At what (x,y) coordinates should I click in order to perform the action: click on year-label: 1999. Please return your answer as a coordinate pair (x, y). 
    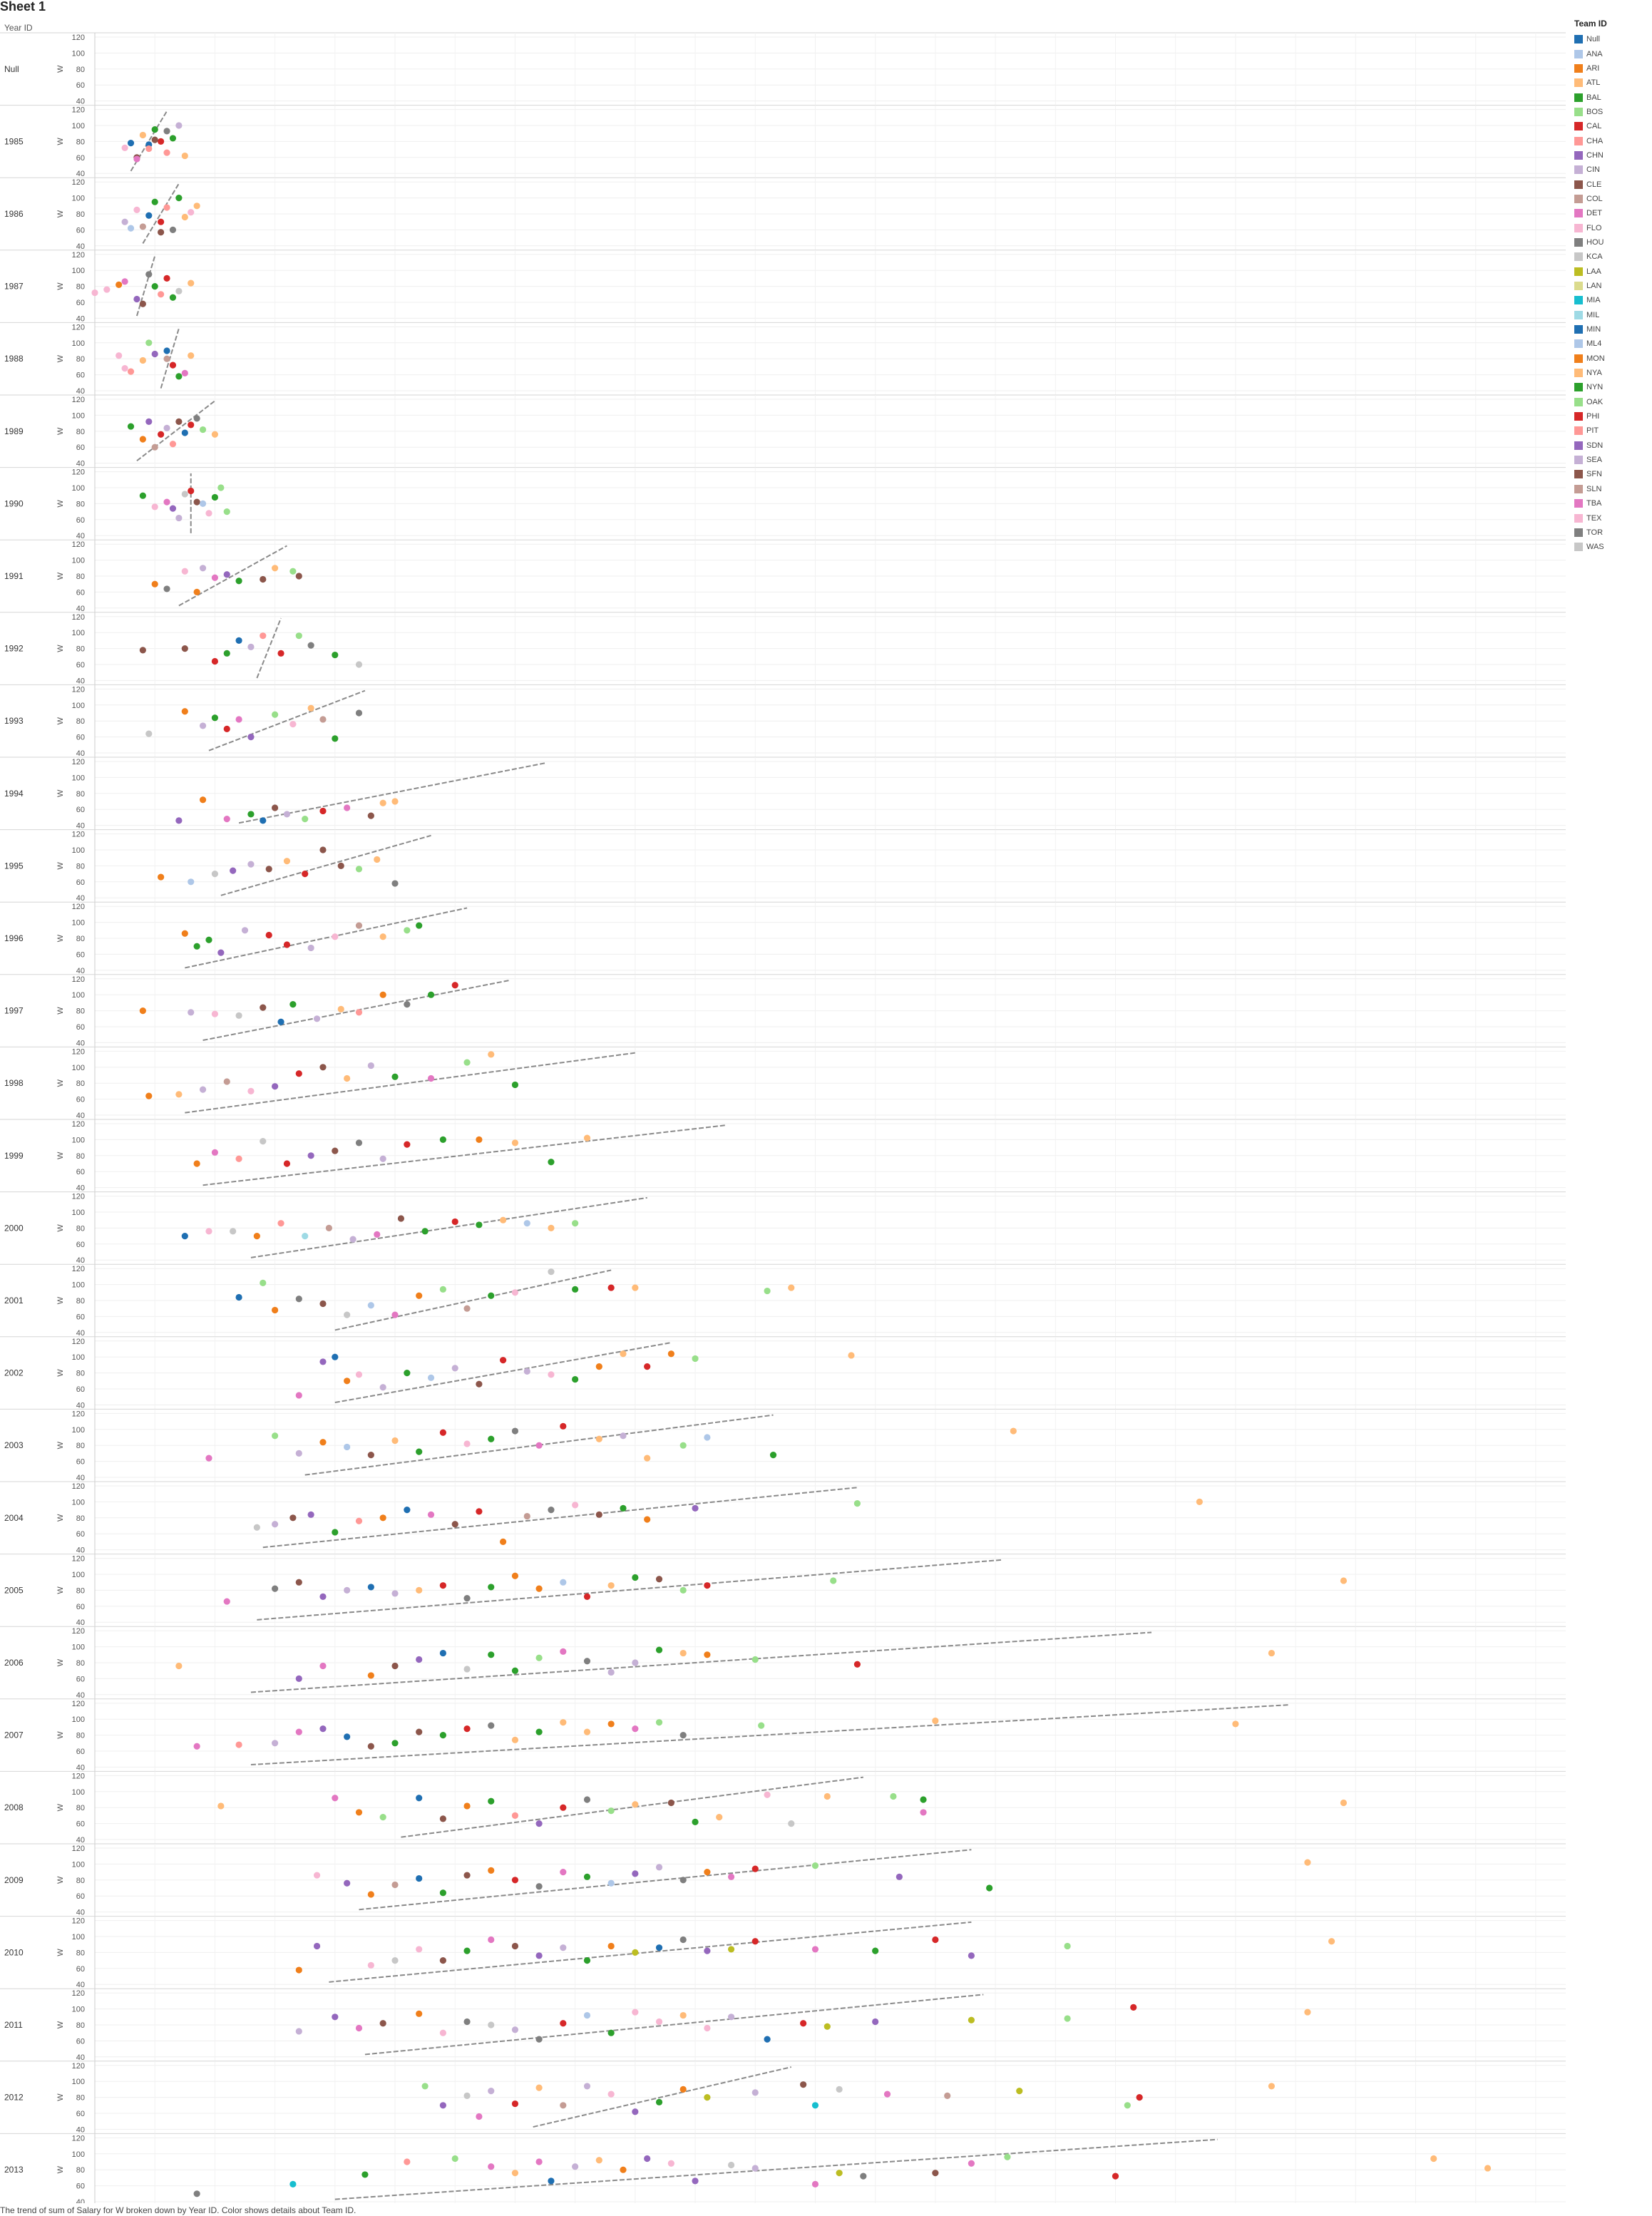
    Looking at the image, I should click on (14, 1156).